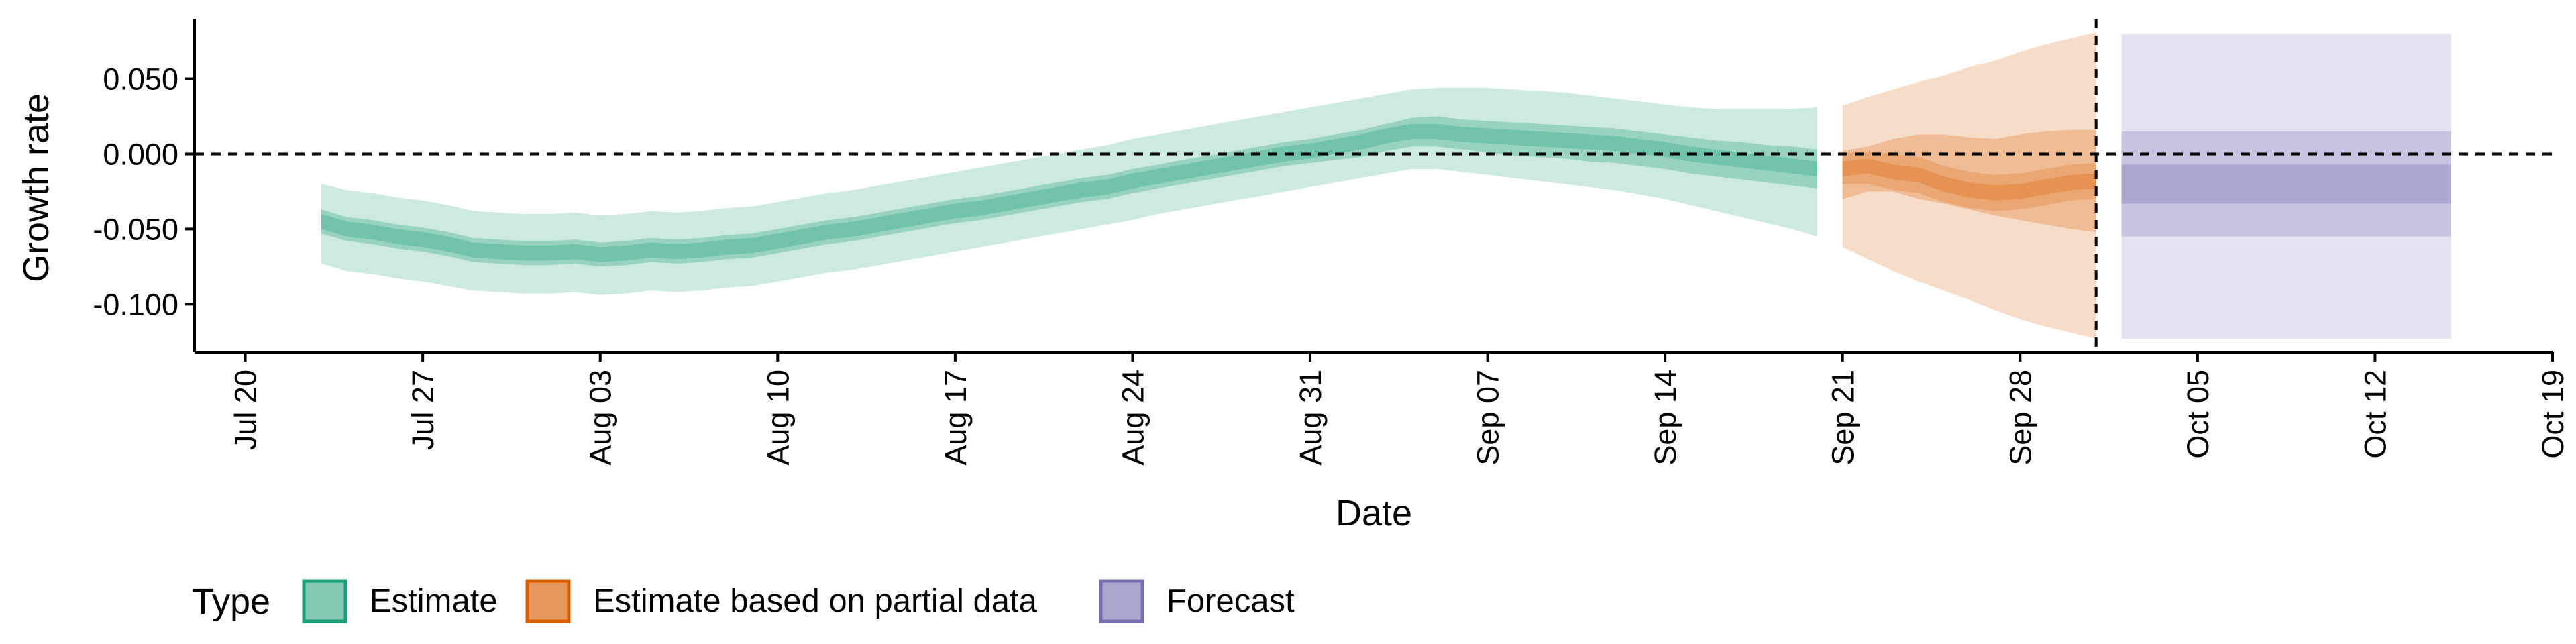 The height and width of the screenshot is (644, 2576). I want to click on x-tick-label: Oct 12, so click(2375, 414).